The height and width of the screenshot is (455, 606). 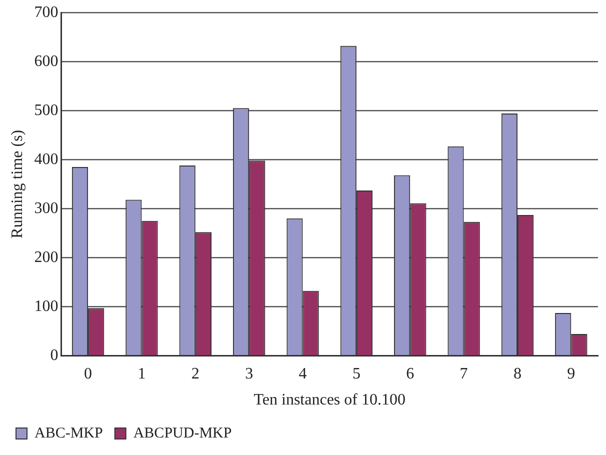 What do you see at coordinates (46, 12) in the screenshot?
I see `y-tick-label: 700` at bounding box center [46, 12].